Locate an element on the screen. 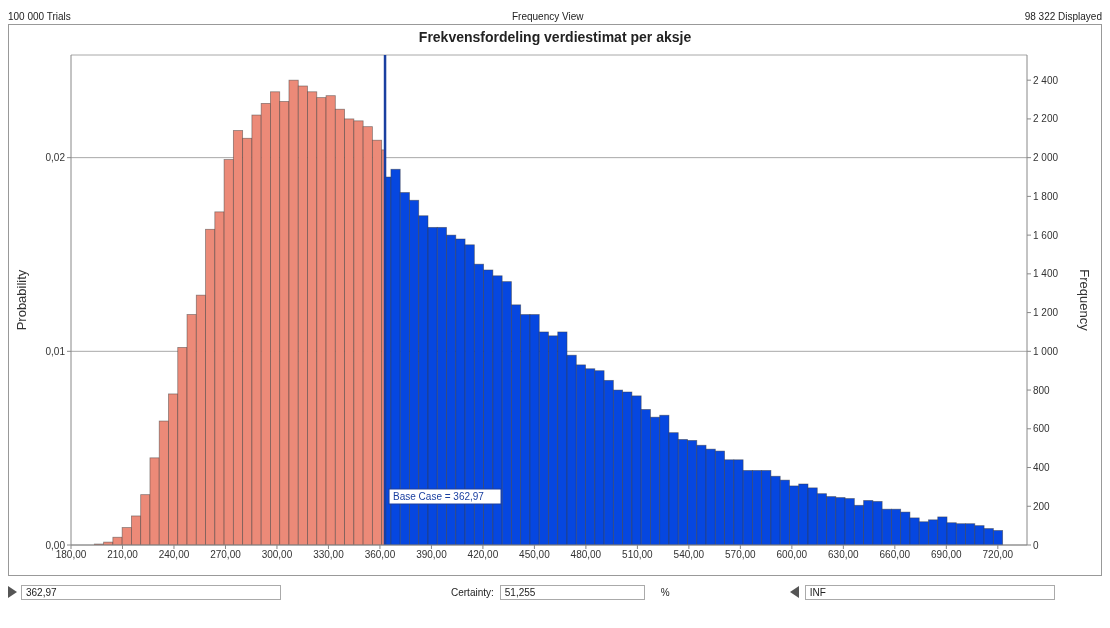 This screenshot has height=628, width=1110. x-tick-label: 420,00 is located at coordinates (483, 555).